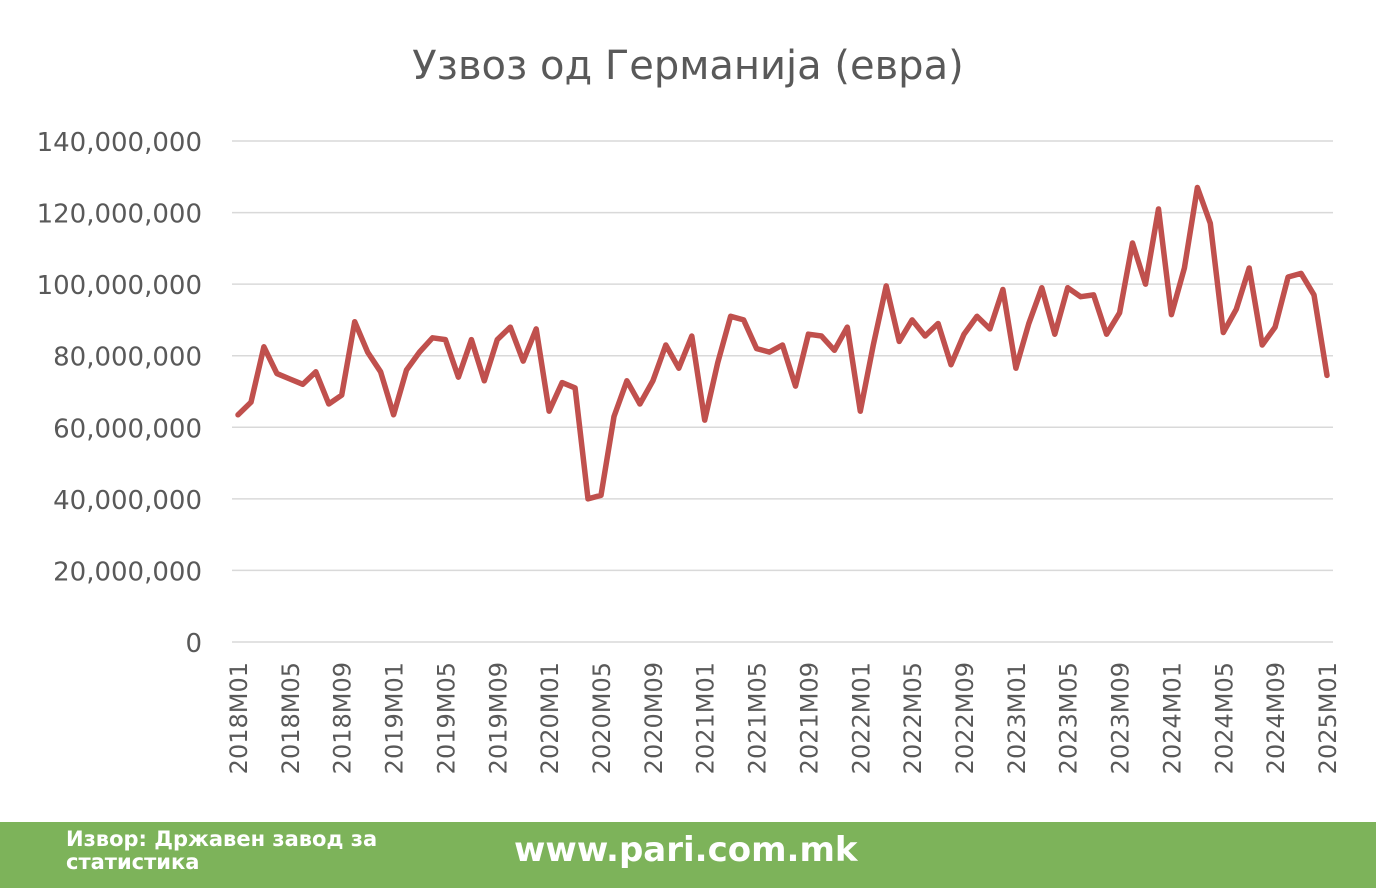  Describe the element at coordinates (222, 850) in the screenshot. I see `source-note: Извор: Државен завод за статистика` at that location.